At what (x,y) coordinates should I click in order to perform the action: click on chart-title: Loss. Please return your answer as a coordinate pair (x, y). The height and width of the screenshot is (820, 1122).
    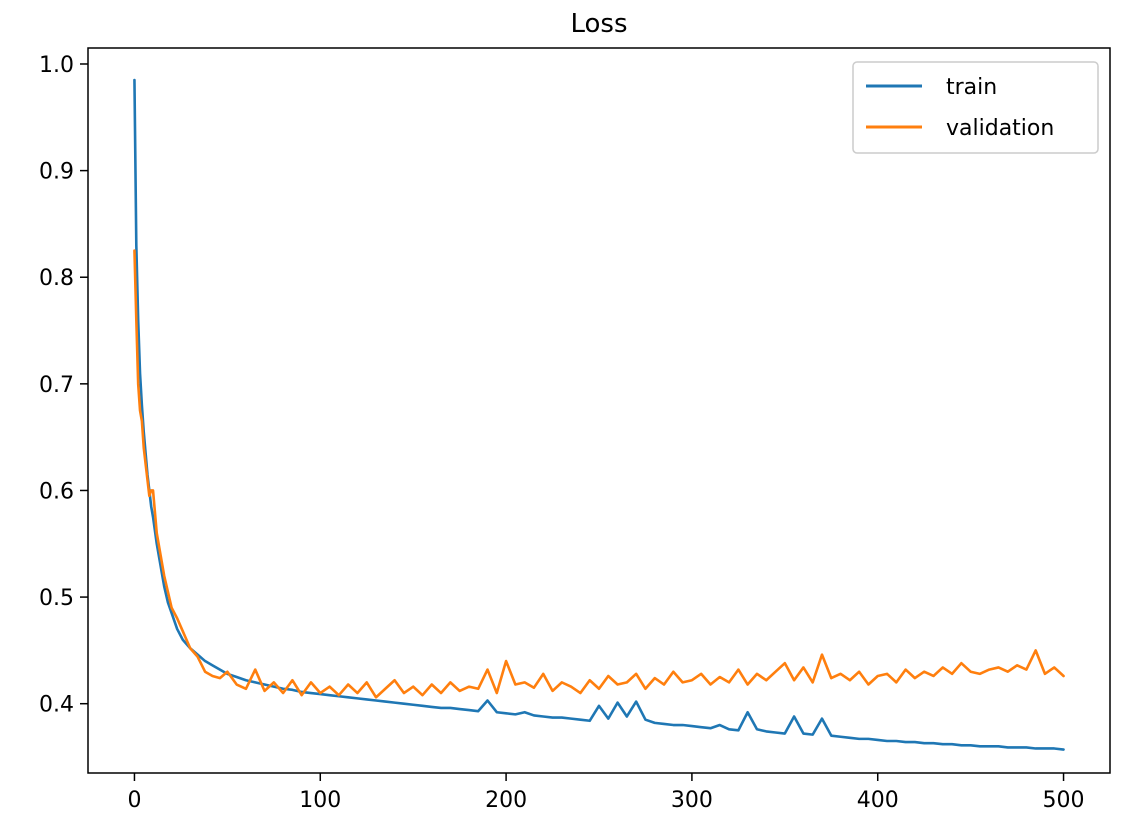
    Looking at the image, I should click on (598, 24).